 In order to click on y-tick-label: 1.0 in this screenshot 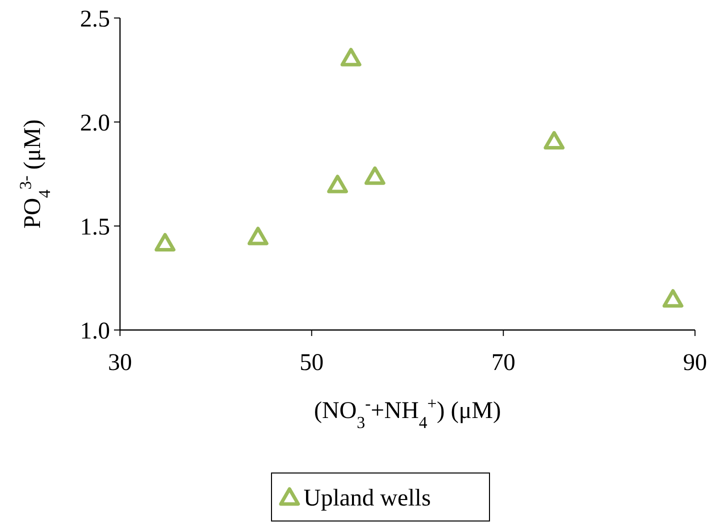, I will do `click(95, 331)`.